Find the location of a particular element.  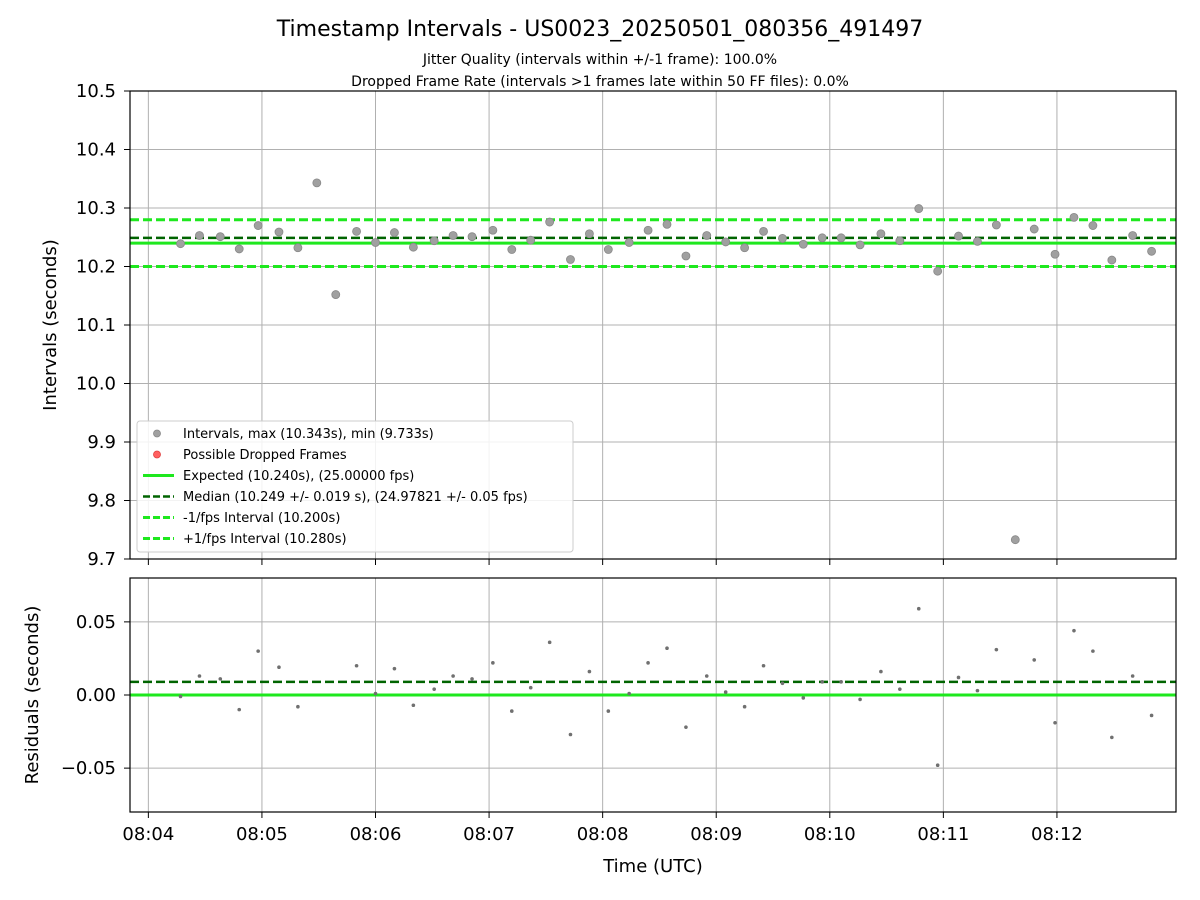

x-tick-label: 08:05 is located at coordinates (262, 834).